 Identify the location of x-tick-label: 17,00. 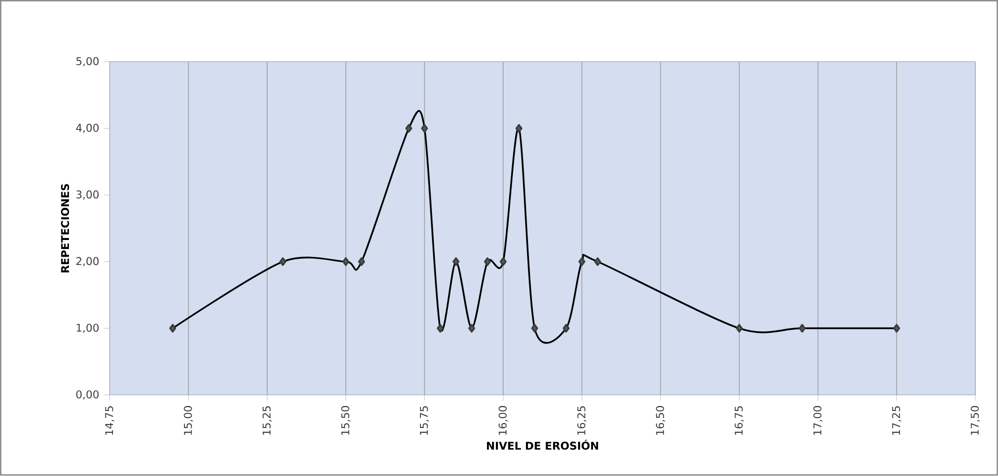
(818, 420).